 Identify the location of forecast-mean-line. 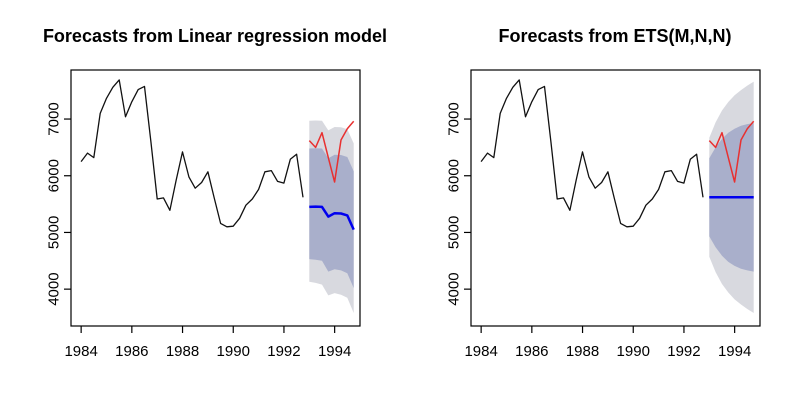
(332, 218).